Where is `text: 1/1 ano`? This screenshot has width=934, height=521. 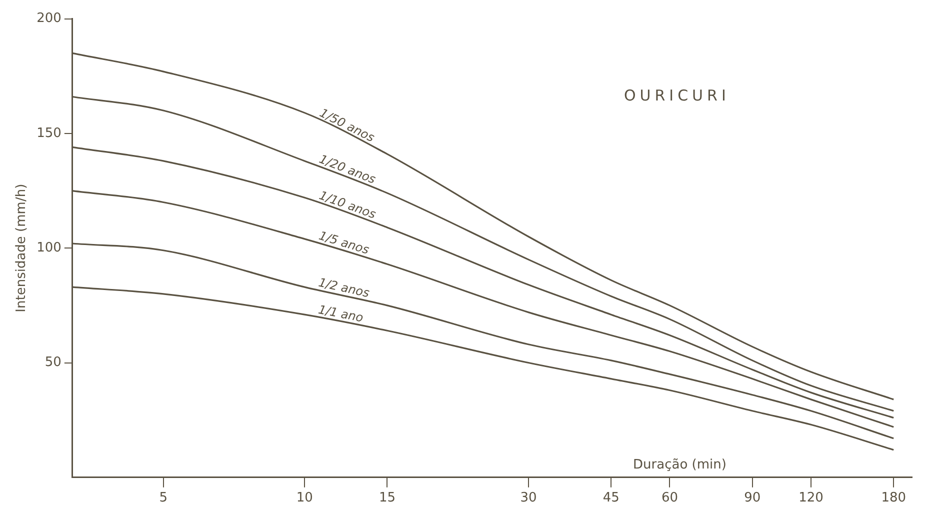
text: 1/1 ano is located at coordinates (340, 313).